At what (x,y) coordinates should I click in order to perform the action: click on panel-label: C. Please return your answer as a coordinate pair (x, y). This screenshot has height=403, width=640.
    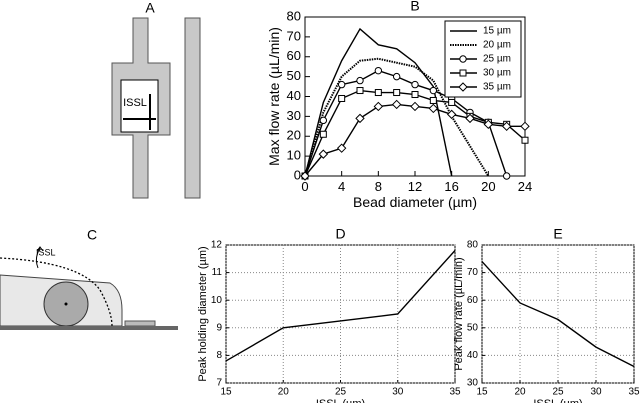
    Looking at the image, I should click on (92, 235).